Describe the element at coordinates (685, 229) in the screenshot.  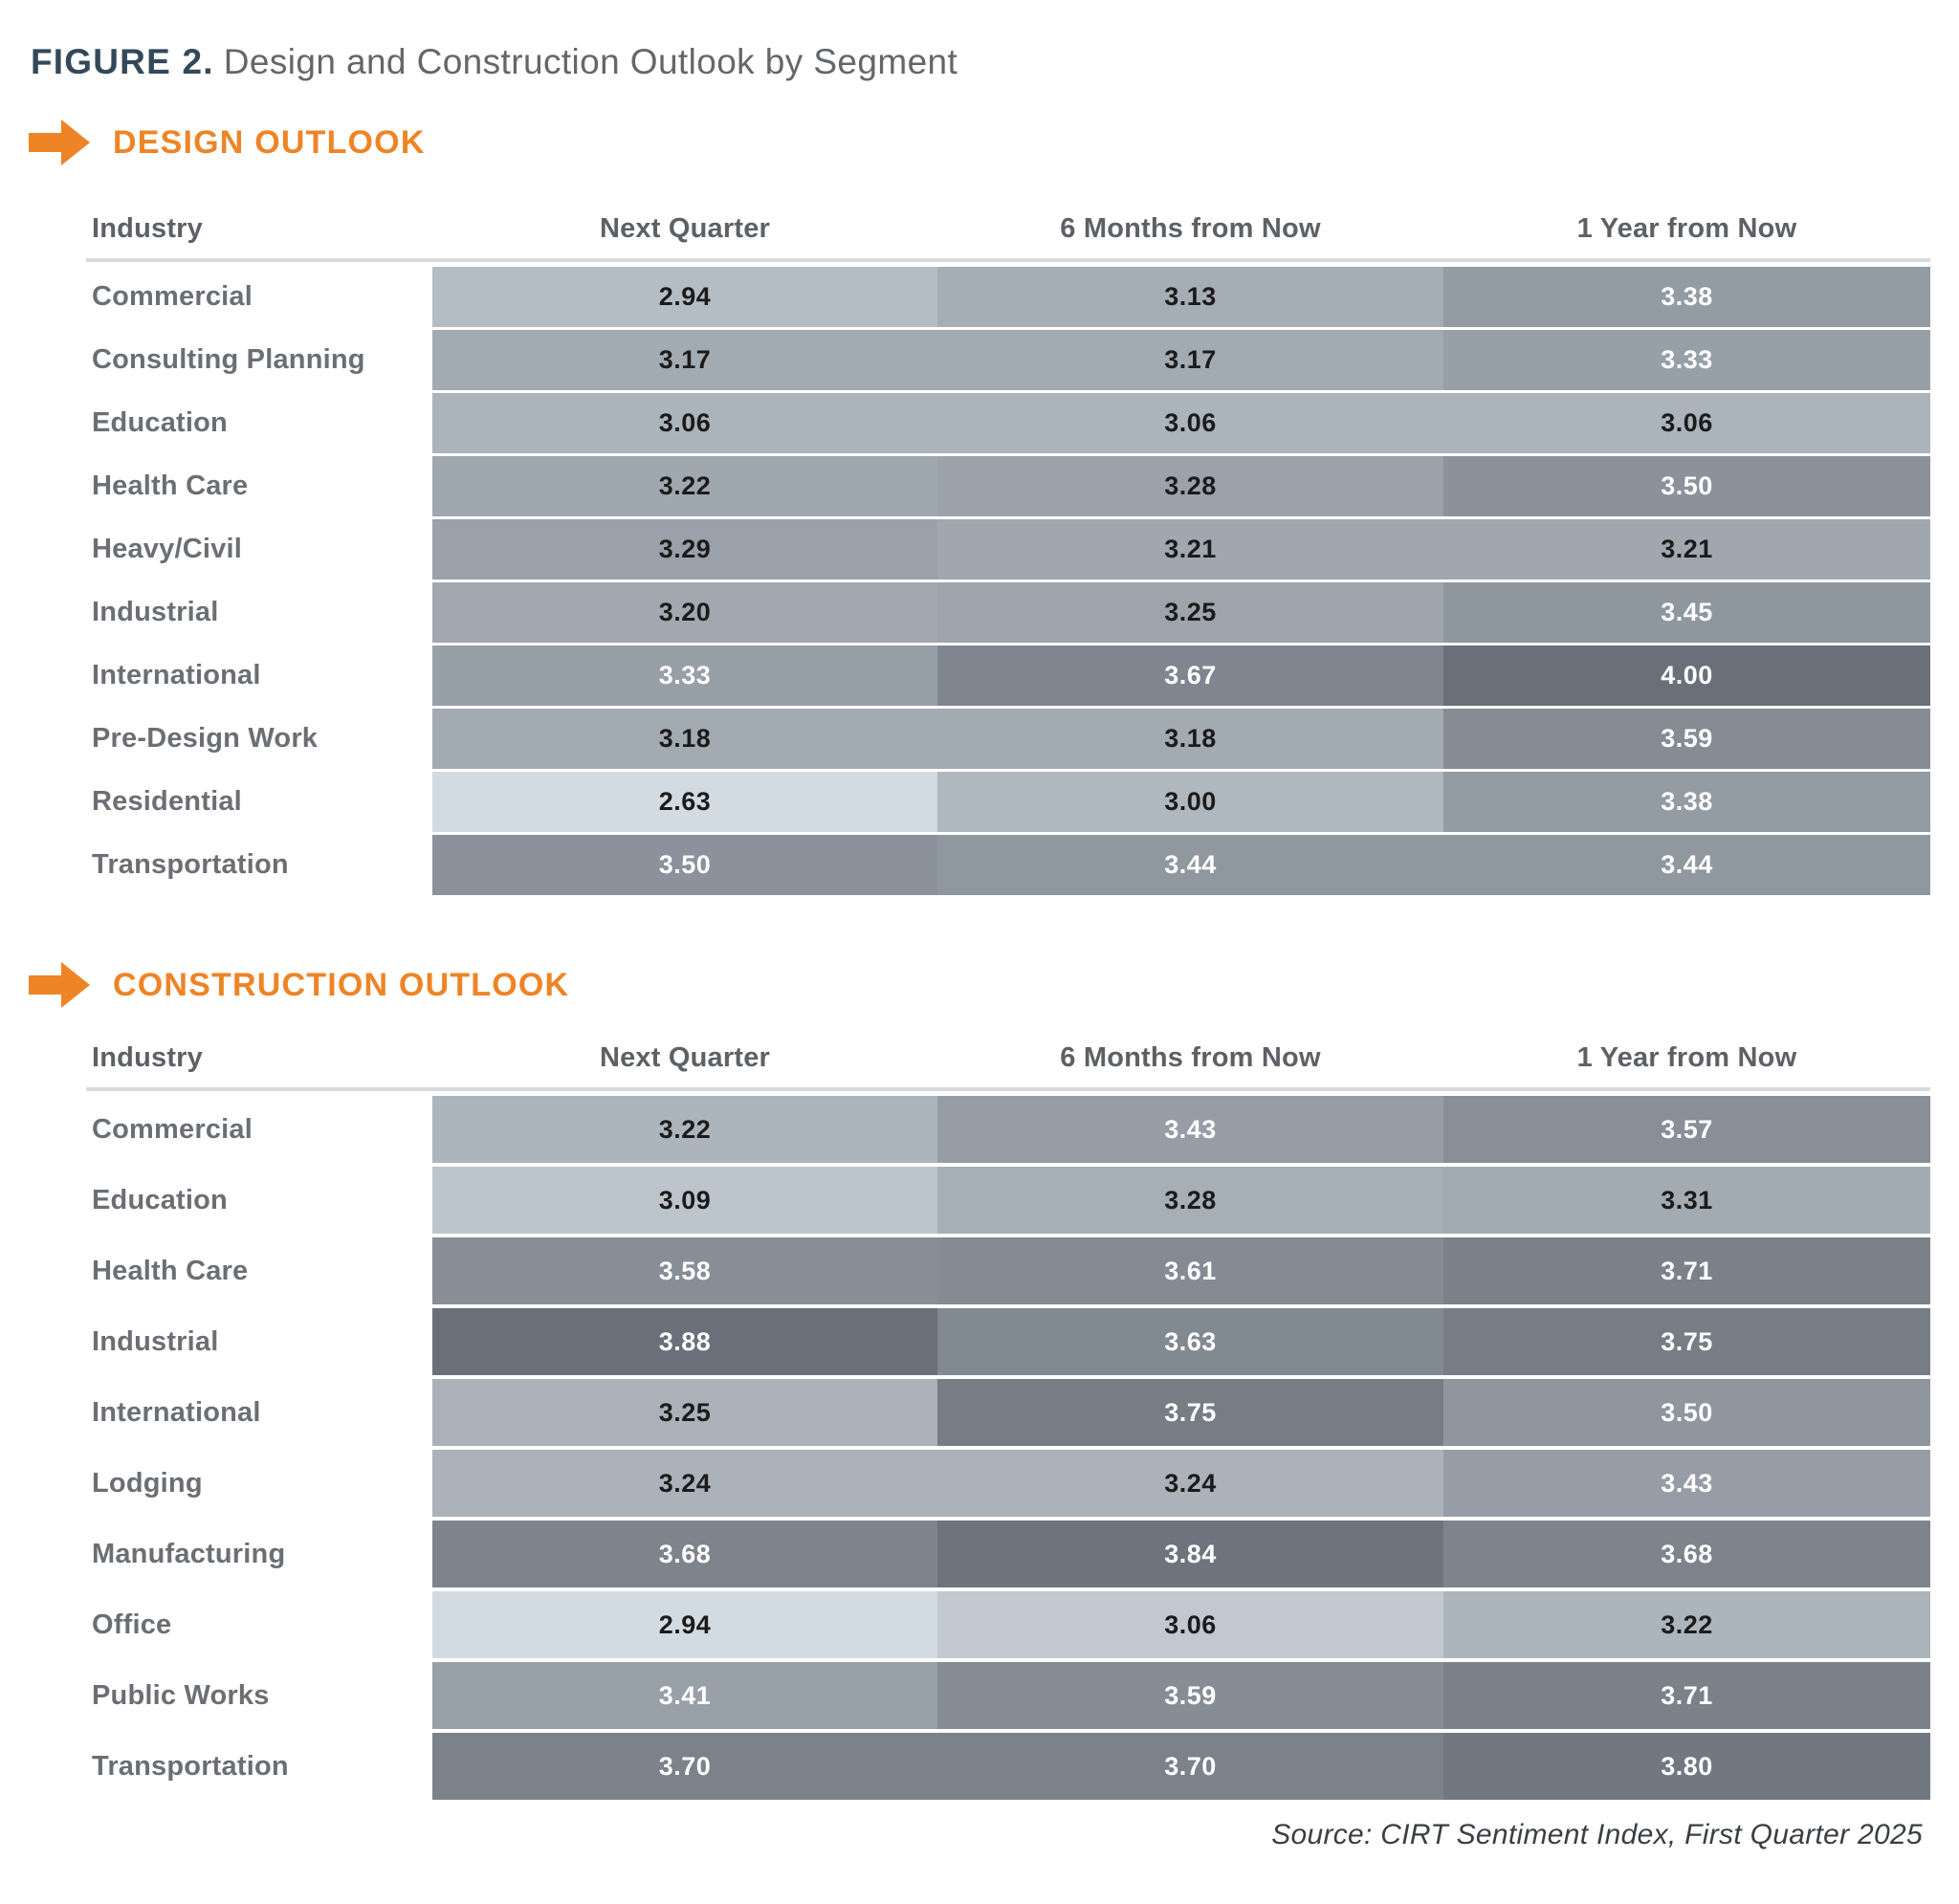
I see `column-header-next-quarter: Next Quarter` at that location.